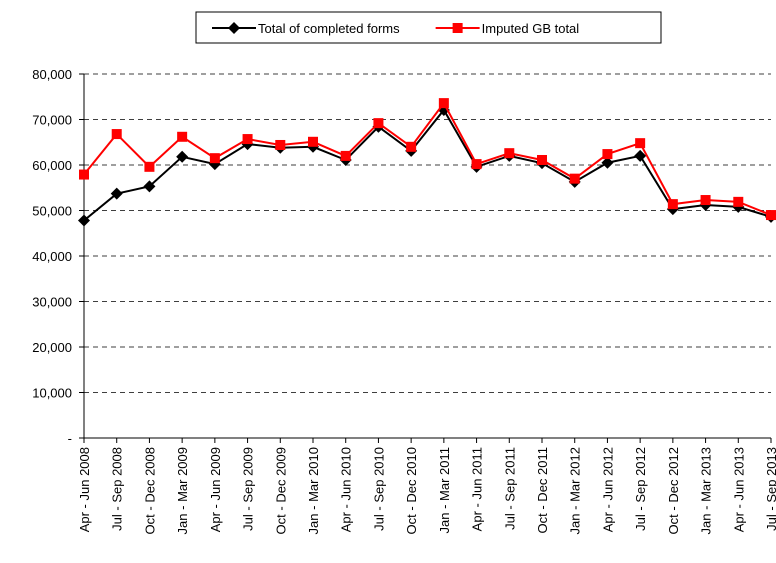 This screenshot has width=776, height=563. Describe the element at coordinates (444, 490) in the screenshot. I see `x-tick-label: Jan - Mar 2011` at that location.